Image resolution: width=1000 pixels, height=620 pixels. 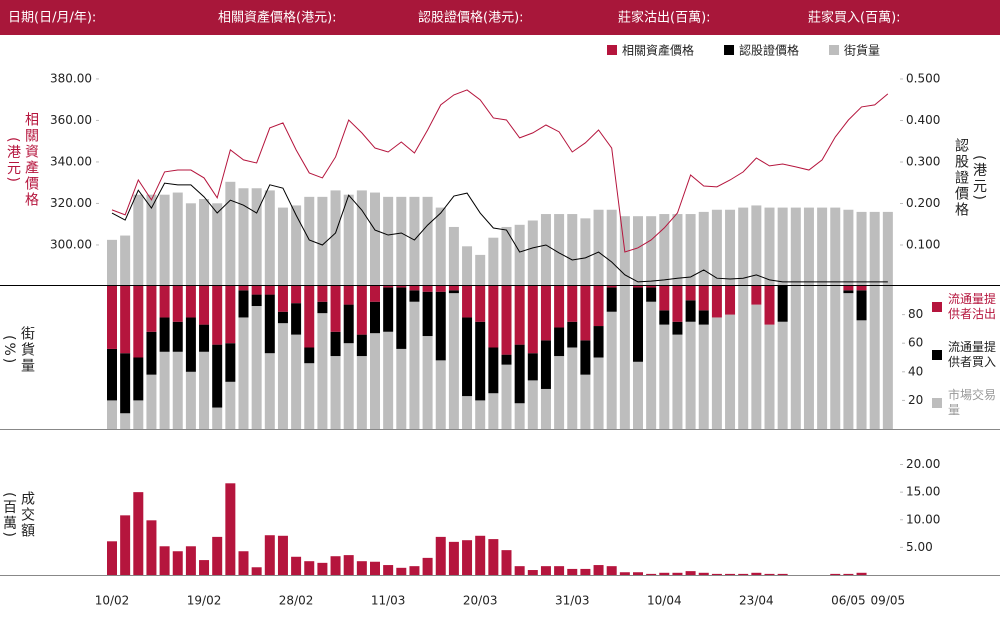 I want to click on x-tick-label: 28/02, so click(x=296, y=601).